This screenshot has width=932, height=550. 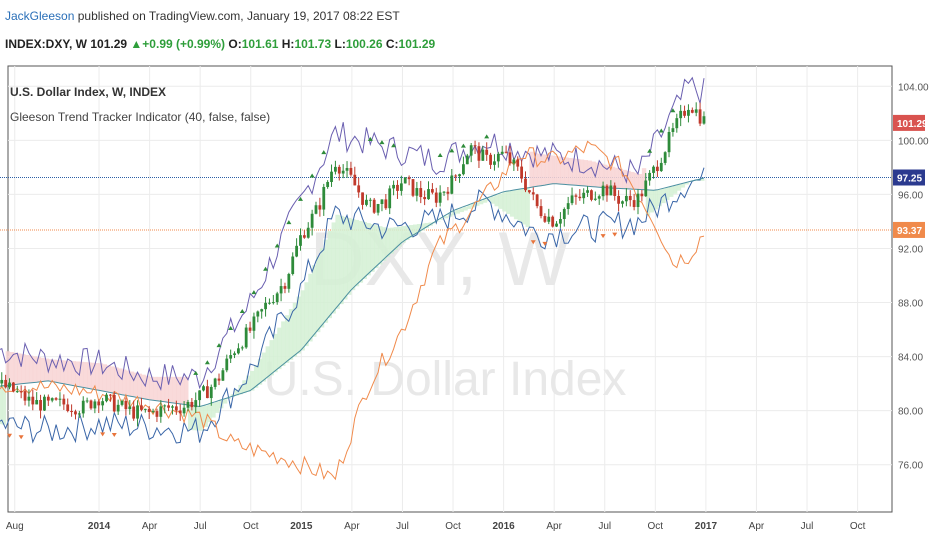 I want to click on price-badge-label: 101.29, so click(x=912, y=124).